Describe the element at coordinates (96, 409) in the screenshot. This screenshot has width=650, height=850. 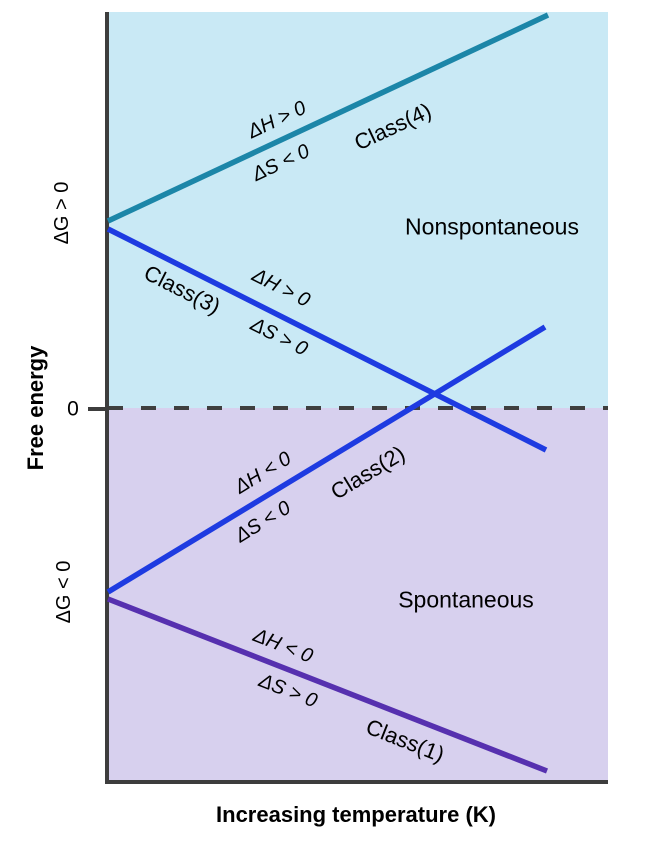
I see `zero-tick` at that location.